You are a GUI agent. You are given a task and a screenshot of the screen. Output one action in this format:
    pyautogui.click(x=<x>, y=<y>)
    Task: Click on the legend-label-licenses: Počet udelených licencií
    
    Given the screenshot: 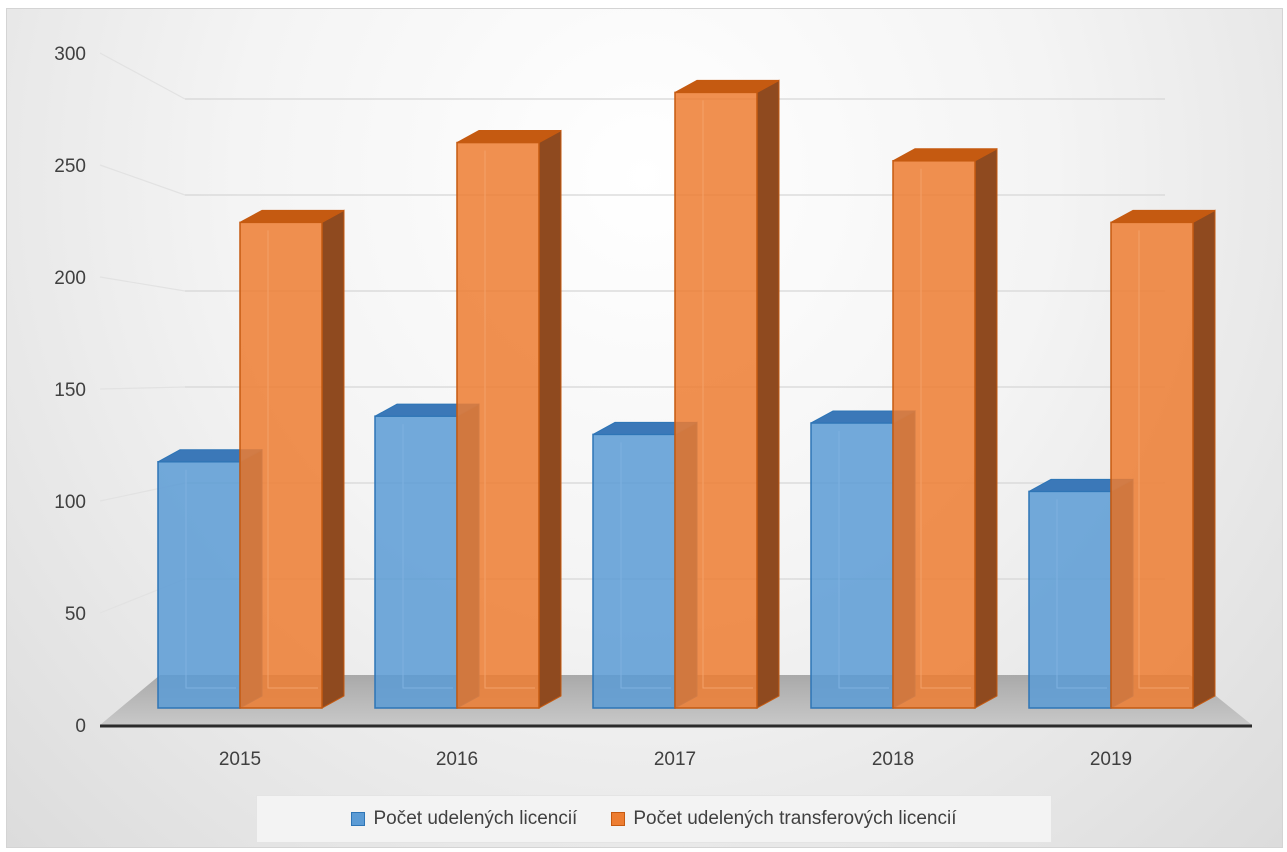 What is the action you would take?
    pyautogui.click(x=475, y=818)
    